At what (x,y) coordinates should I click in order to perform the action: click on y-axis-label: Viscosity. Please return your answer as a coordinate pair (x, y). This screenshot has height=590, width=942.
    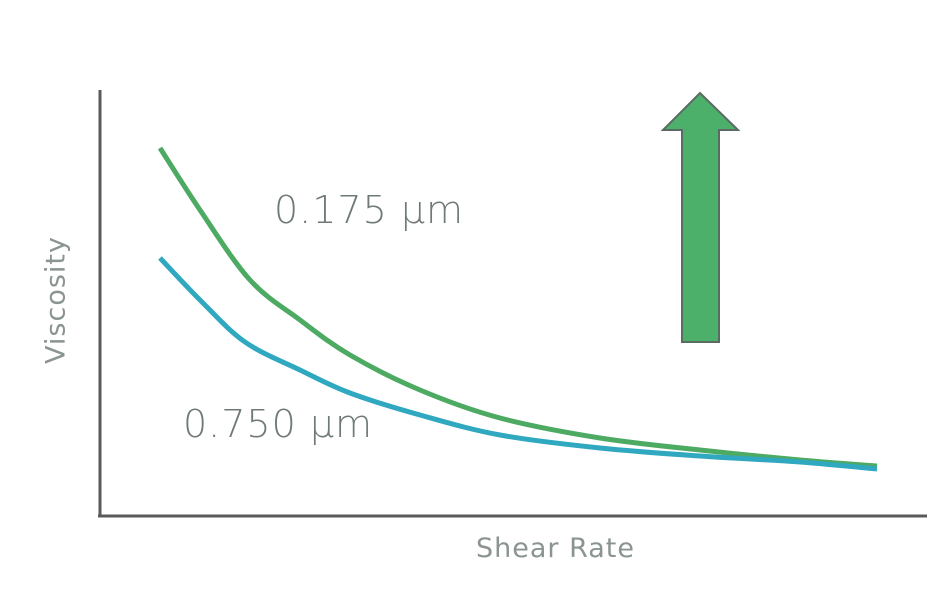
    Looking at the image, I should click on (56, 300).